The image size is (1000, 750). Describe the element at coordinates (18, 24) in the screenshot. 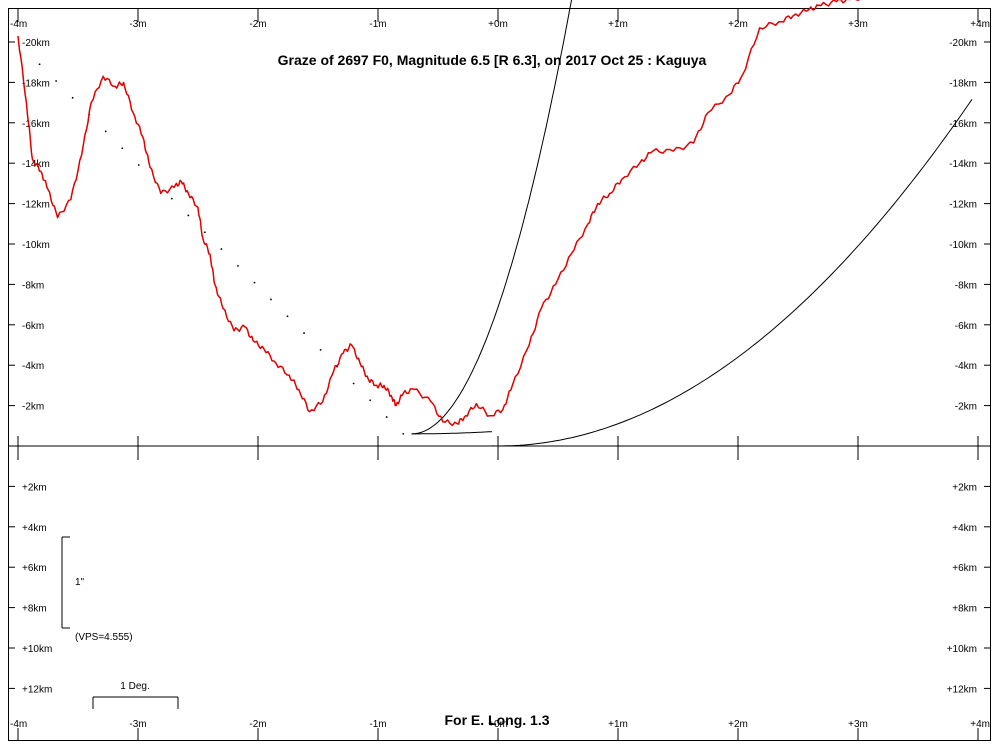

I see `x-tick-label-top: -4m` at that location.